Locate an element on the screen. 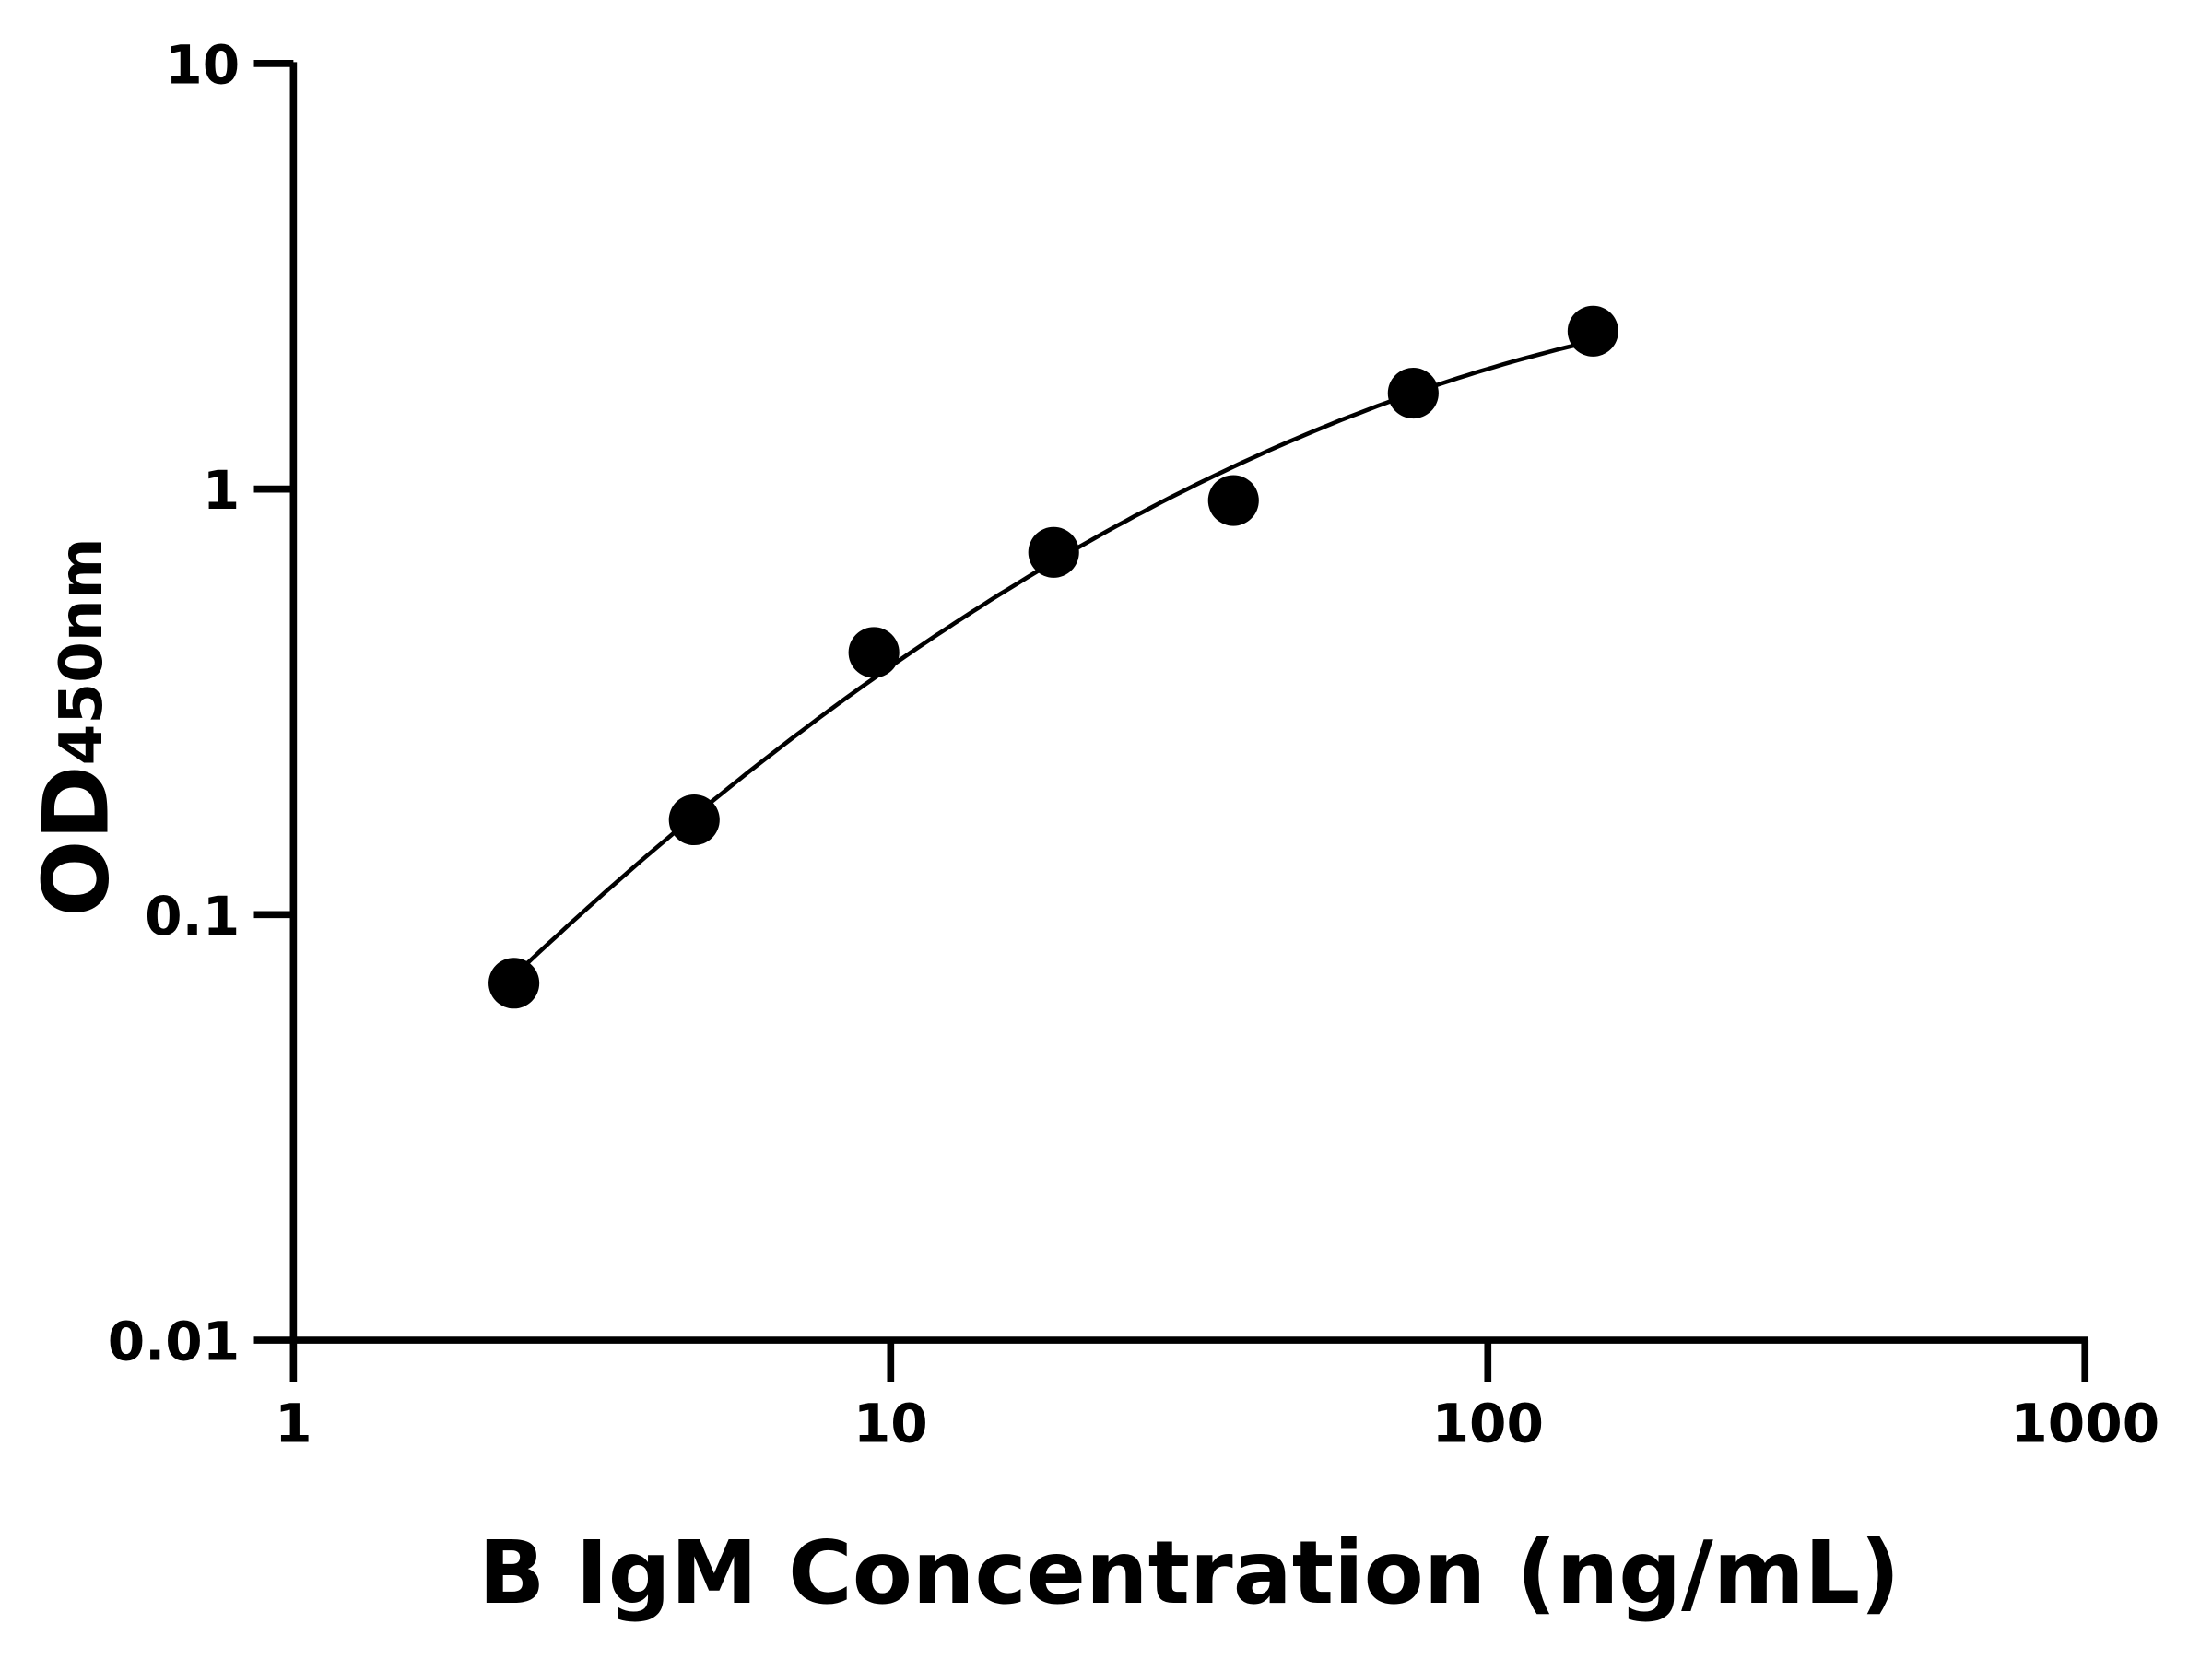 The height and width of the screenshot is (1659, 2212). y-tick-label: 0.01 is located at coordinates (174, 1342).